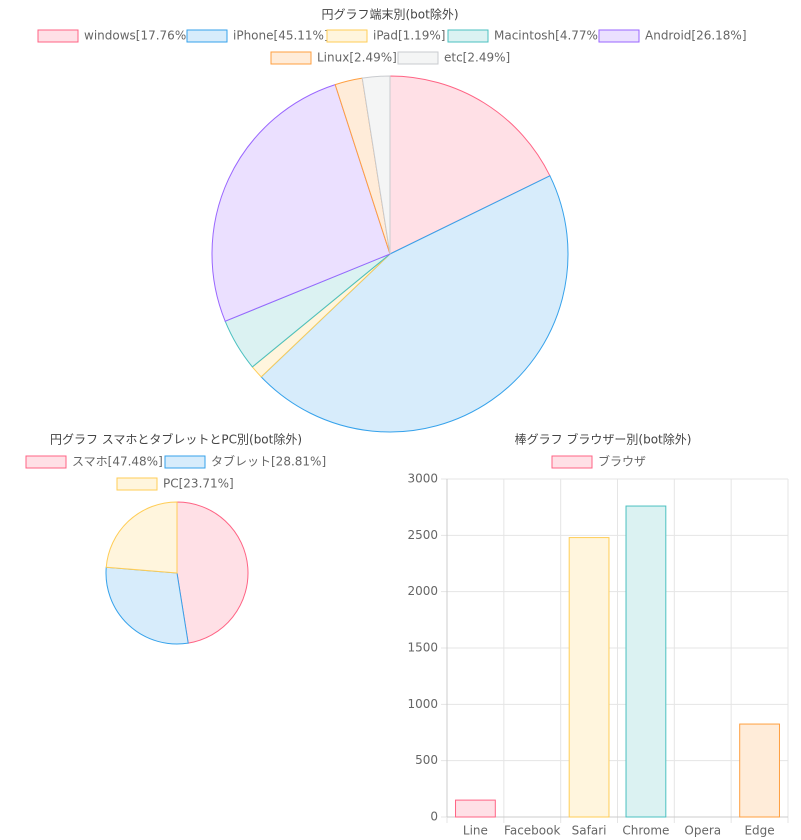  I want to click on chart2-legend-2-label: PC[23.71%], so click(198, 484).